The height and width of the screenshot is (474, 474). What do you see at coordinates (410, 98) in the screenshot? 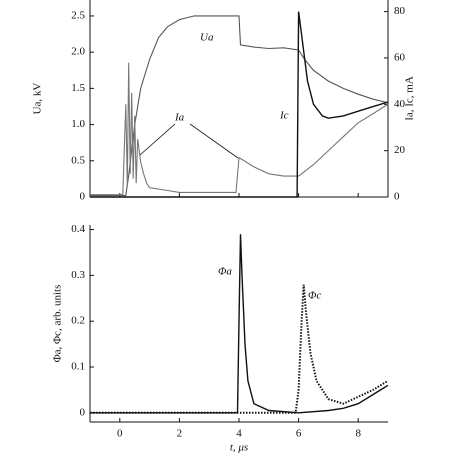
I see `y2-axis-label: Ia, Ic, mA` at bounding box center [410, 98].